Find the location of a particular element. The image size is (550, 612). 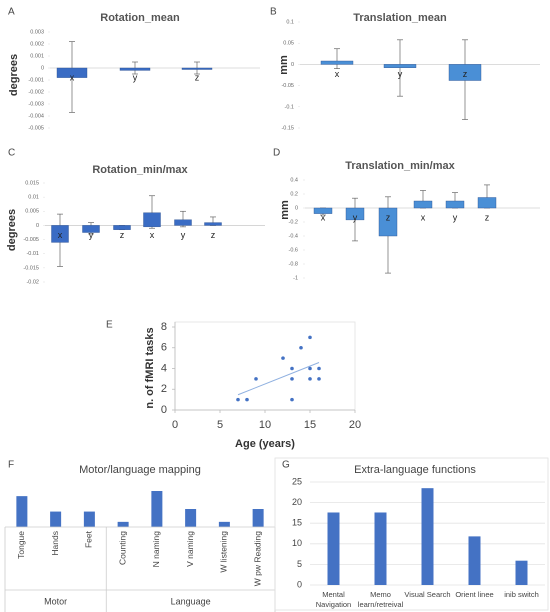

panel-label: A is located at coordinates (11, 12).